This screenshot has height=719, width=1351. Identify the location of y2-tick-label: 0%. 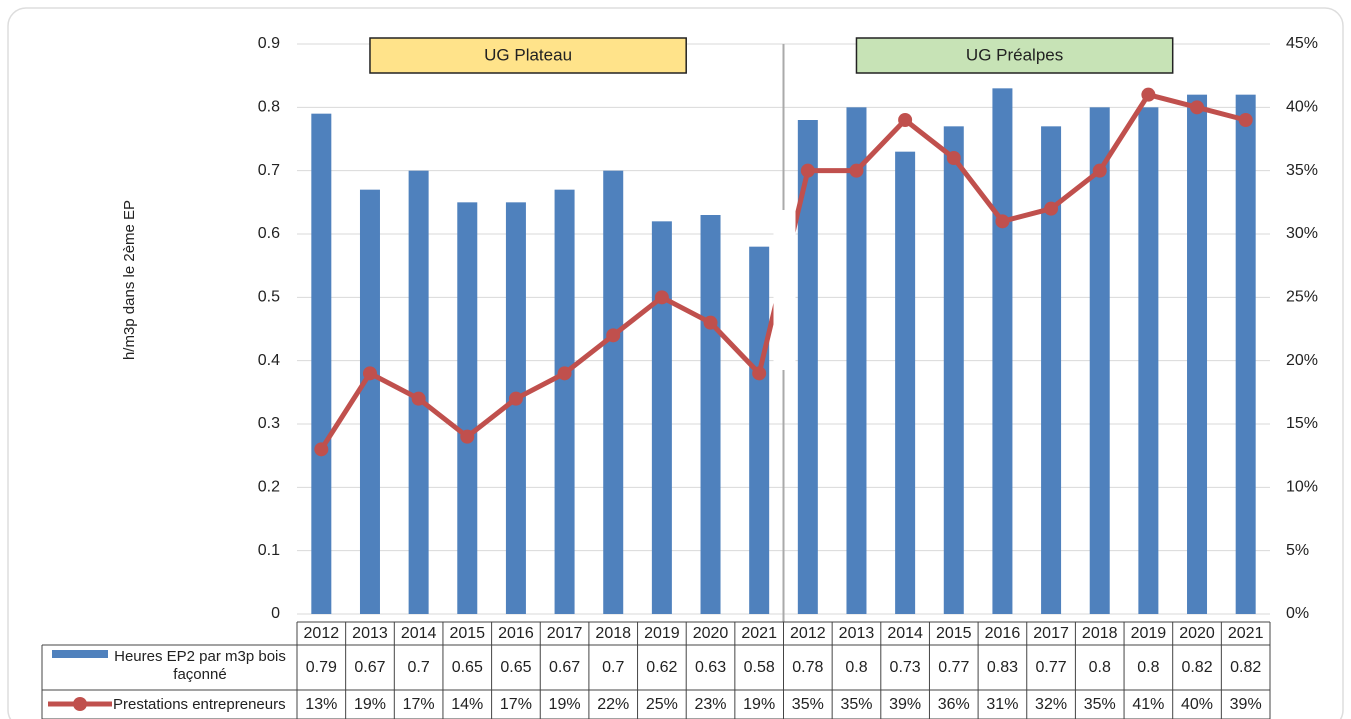
(1297, 613).